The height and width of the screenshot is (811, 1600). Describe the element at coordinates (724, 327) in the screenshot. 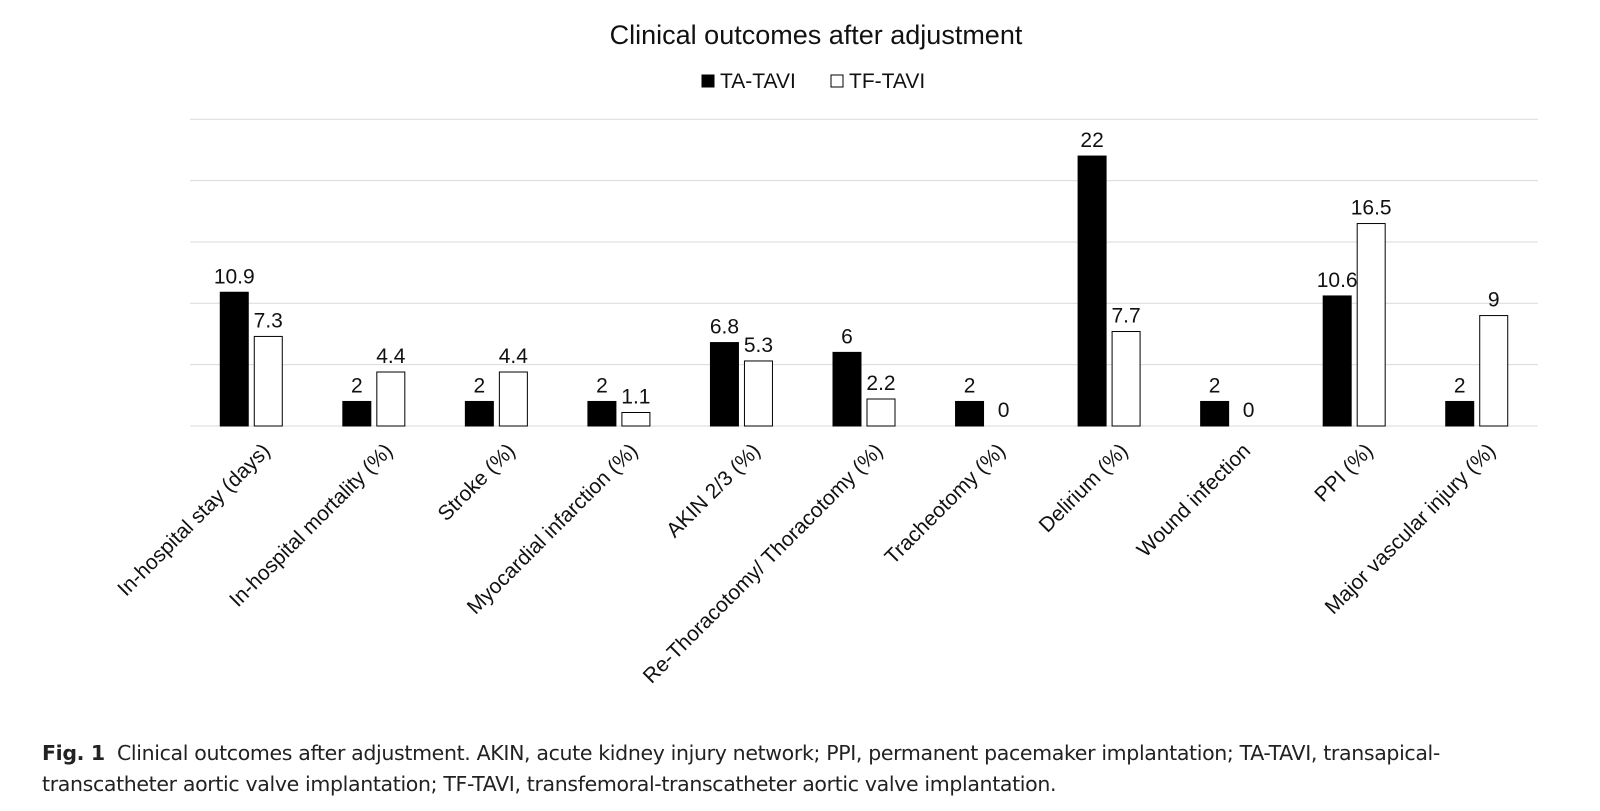

I see `data-label: 6.8` at that location.